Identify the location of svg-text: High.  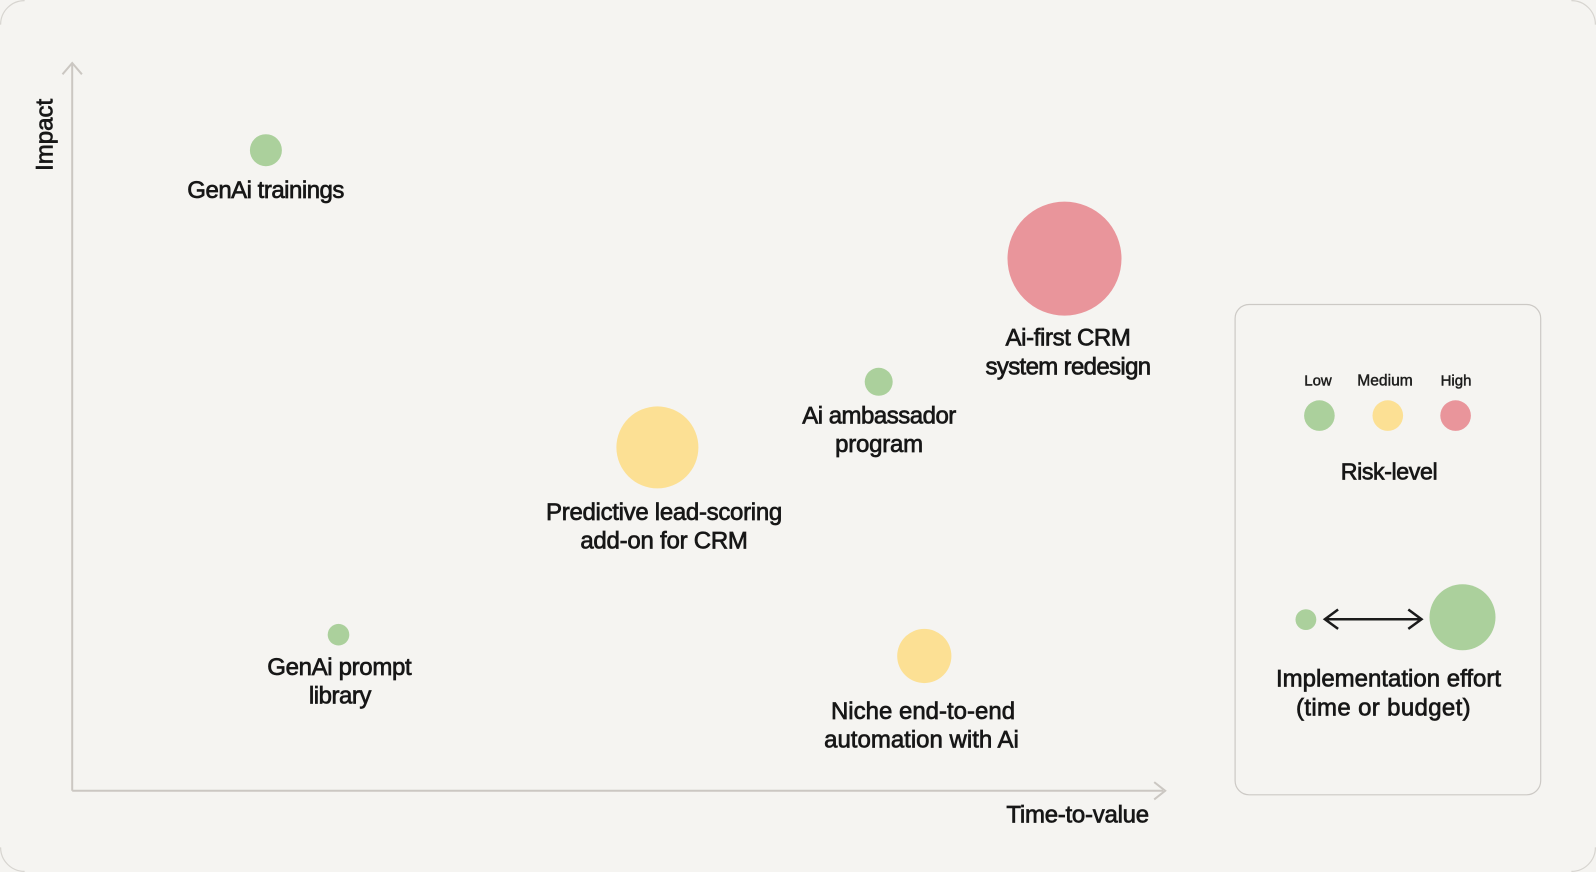
(1456, 381).